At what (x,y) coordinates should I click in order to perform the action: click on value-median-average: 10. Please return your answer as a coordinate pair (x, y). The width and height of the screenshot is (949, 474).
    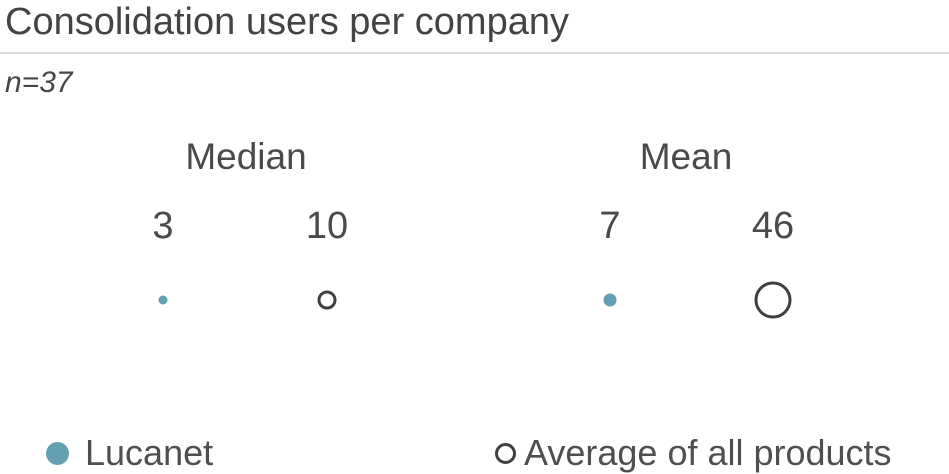
    Looking at the image, I should click on (327, 226).